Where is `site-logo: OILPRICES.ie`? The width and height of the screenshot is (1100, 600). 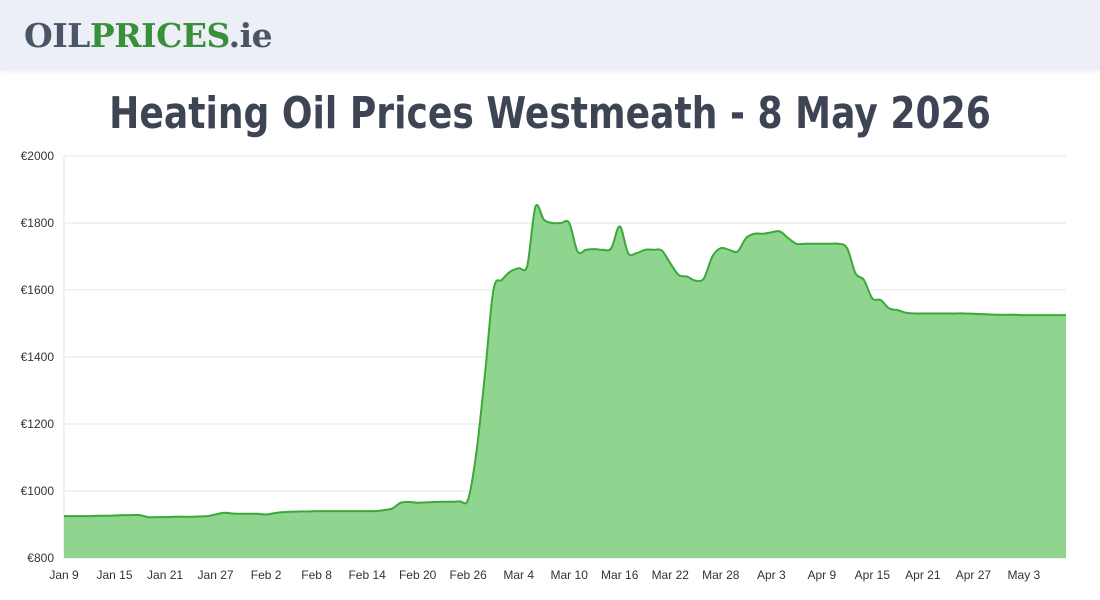
site-logo: OILPRICES.ie is located at coordinates (148, 36).